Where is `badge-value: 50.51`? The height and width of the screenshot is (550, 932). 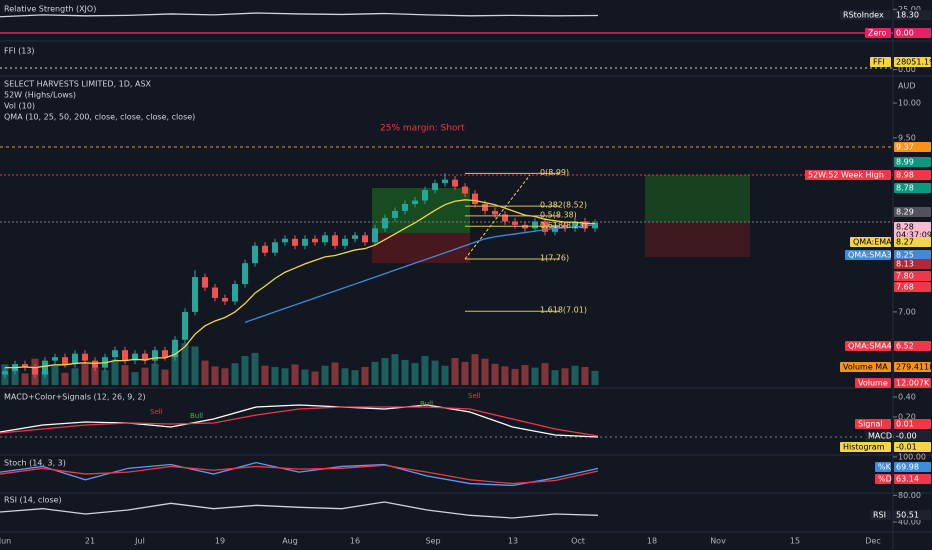 badge-value: 50.51 is located at coordinates (907, 515).